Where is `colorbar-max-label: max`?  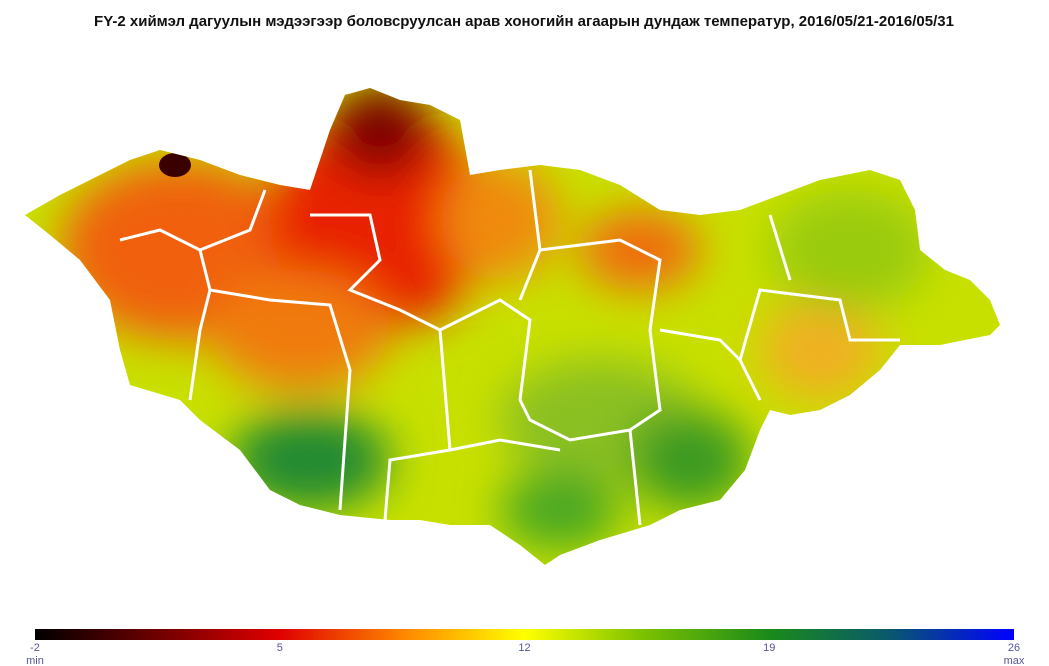
colorbar-max-label: max is located at coordinates (1014, 660).